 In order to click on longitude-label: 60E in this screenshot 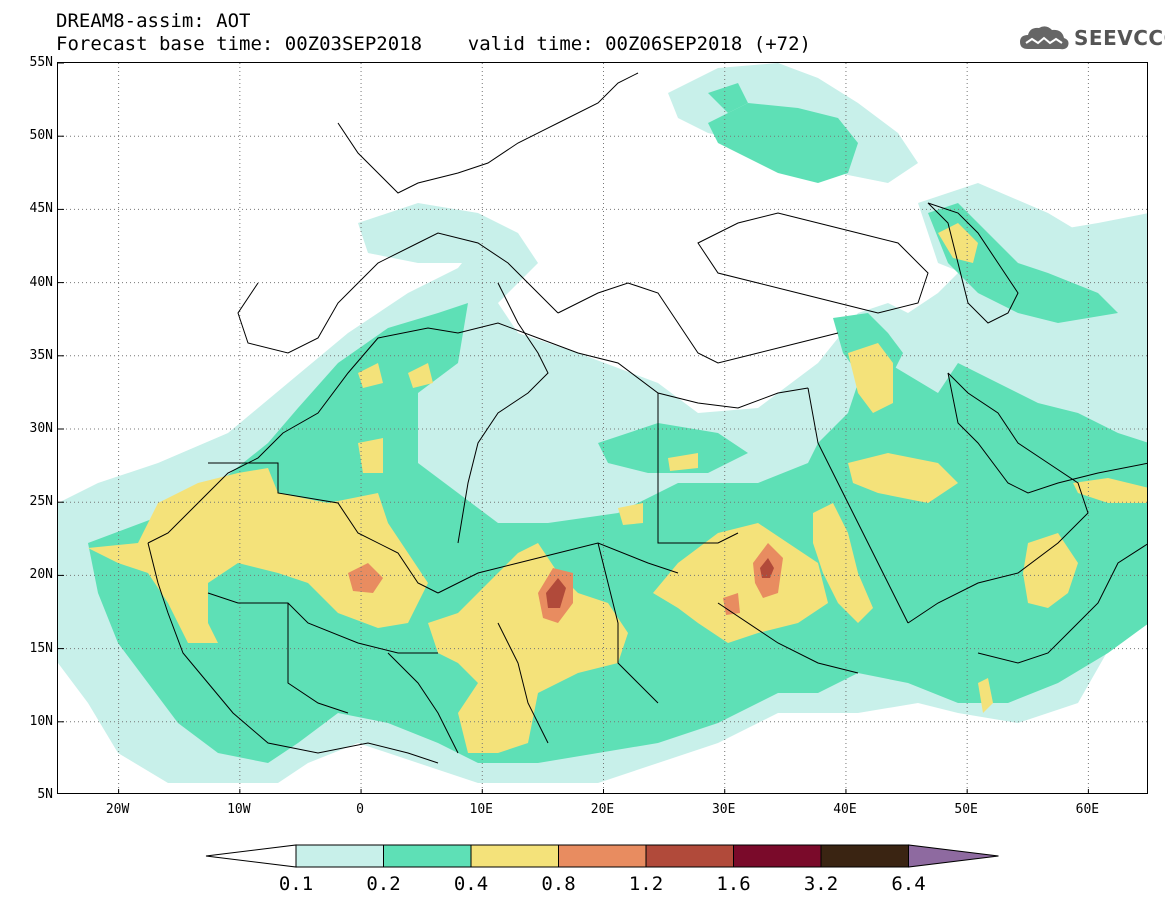, I will do `click(1087, 809)`.